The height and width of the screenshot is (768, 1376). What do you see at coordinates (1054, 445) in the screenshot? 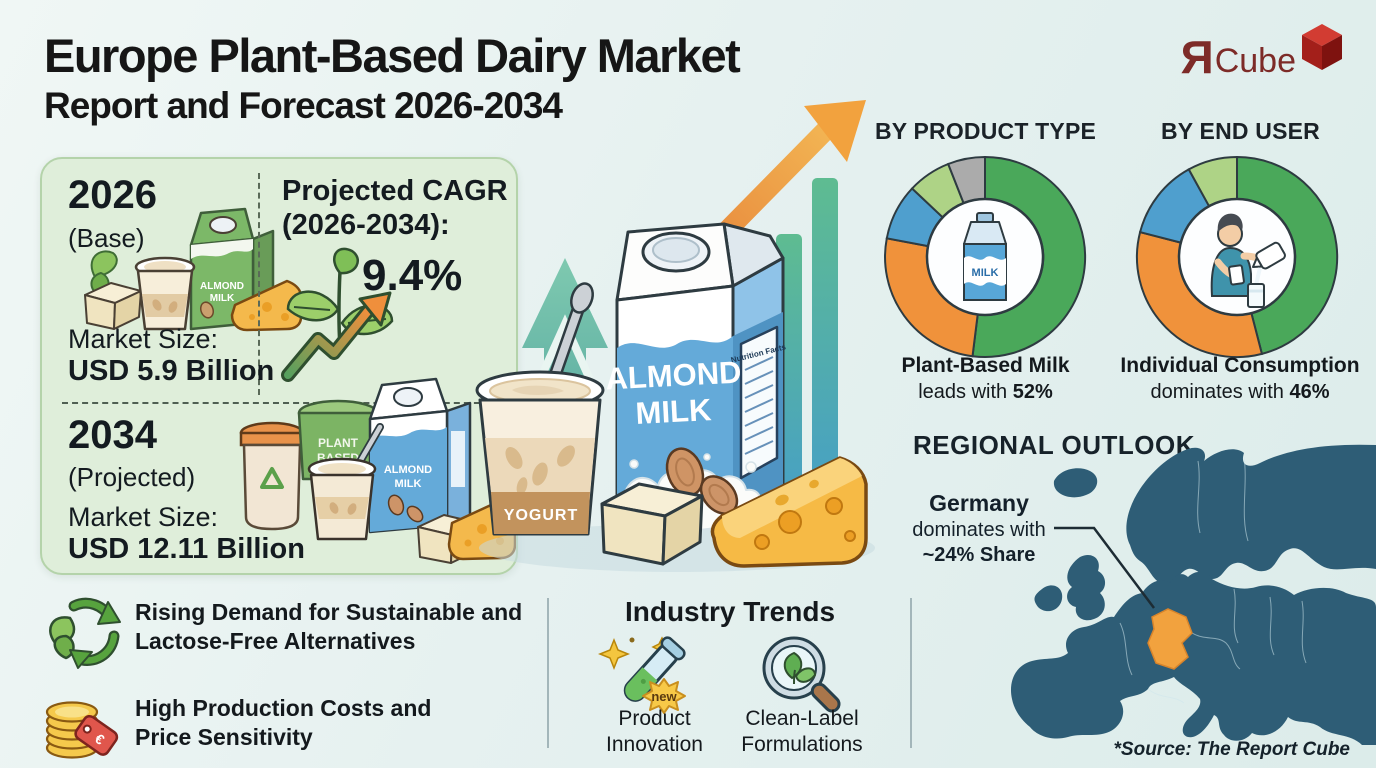
I see `regional-outlook-heading: REGIONAL OUTLOOK` at bounding box center [1054, 445].